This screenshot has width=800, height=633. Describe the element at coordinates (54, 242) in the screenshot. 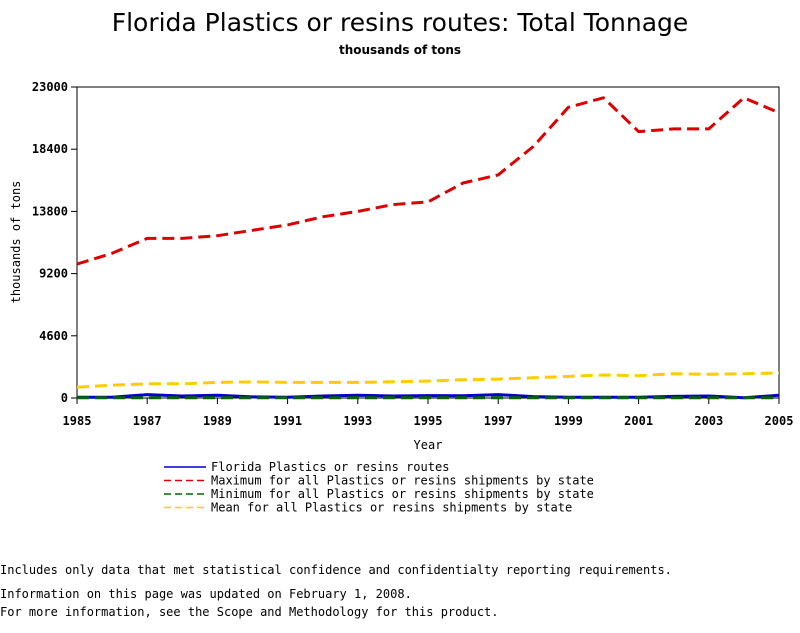

I see `y-axis-ticks: 0 4600 9200 13800 18400 23000` at that location.